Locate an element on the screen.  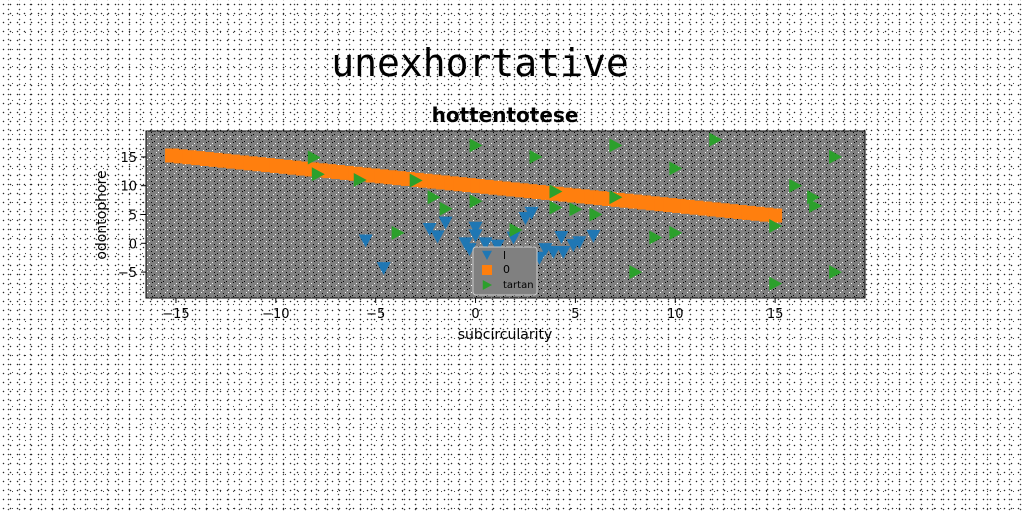
legend-label-0: 0 is located at coordinates (506, 269).